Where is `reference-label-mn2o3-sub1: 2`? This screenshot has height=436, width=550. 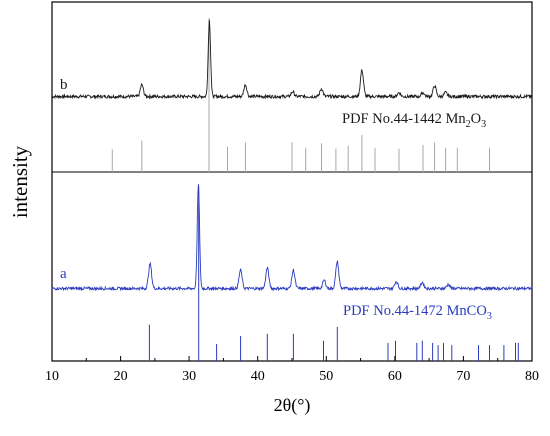
reference-label-mn2o3-sub1: 2 is located at coordinates (468, 124).